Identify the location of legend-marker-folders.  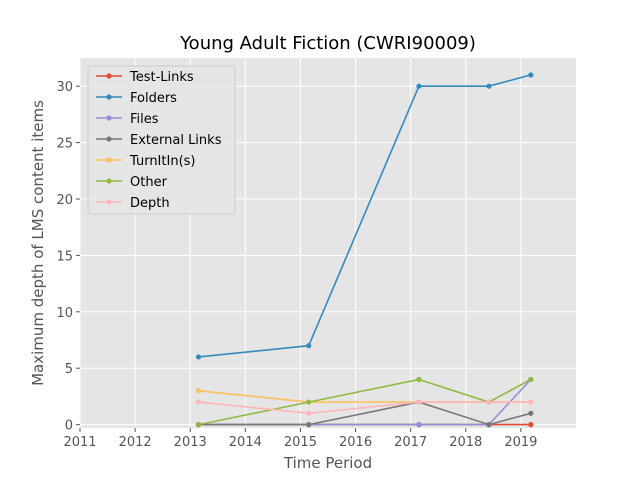
(109, 97).